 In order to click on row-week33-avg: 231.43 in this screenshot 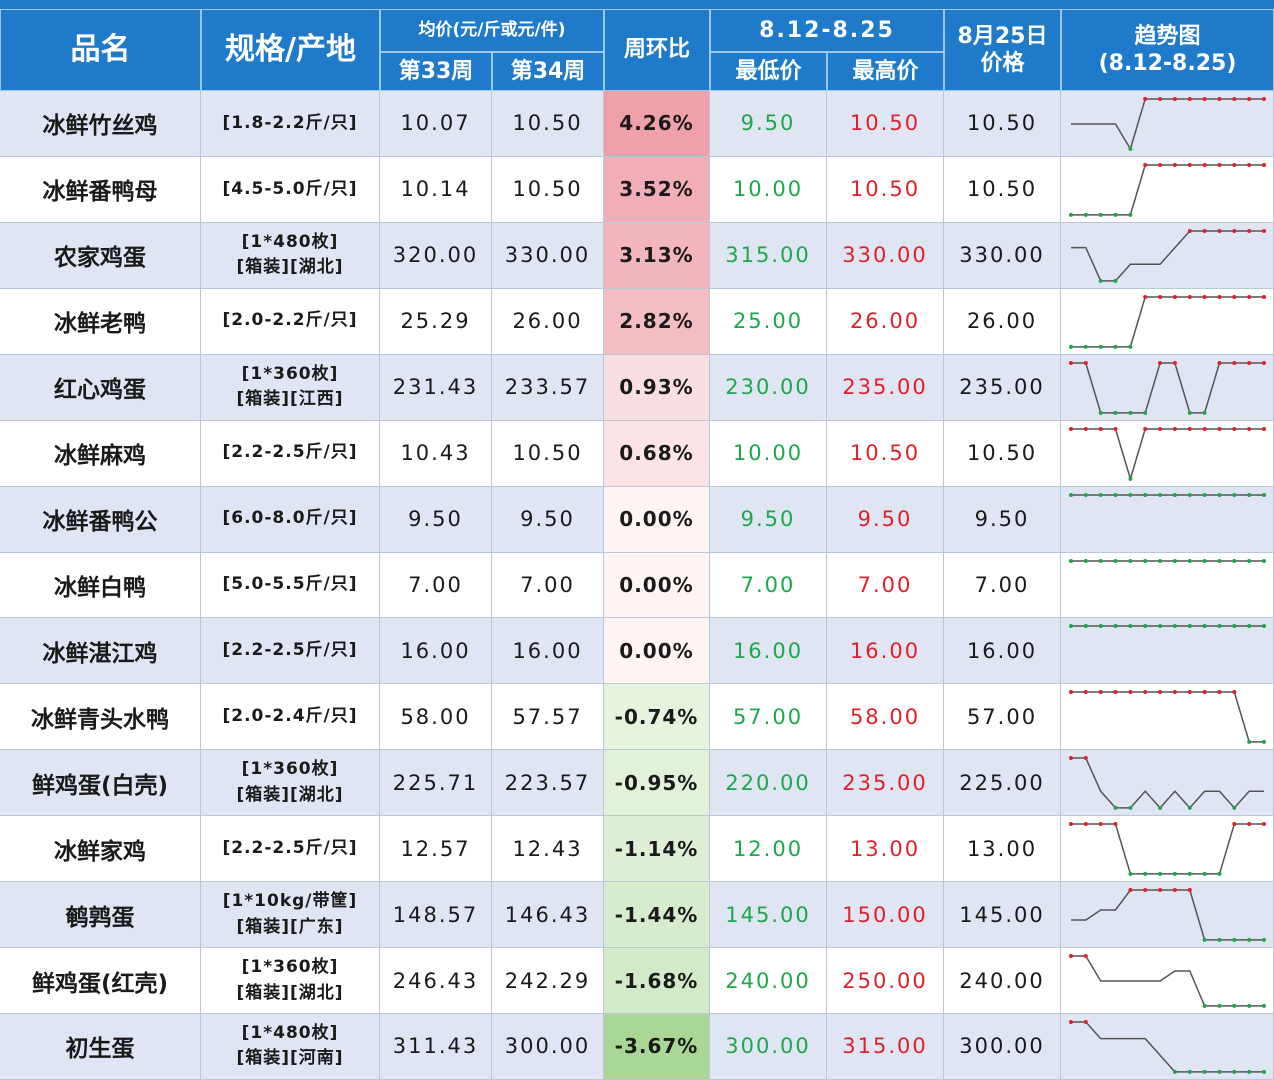, I will do `click(436, 387)`.